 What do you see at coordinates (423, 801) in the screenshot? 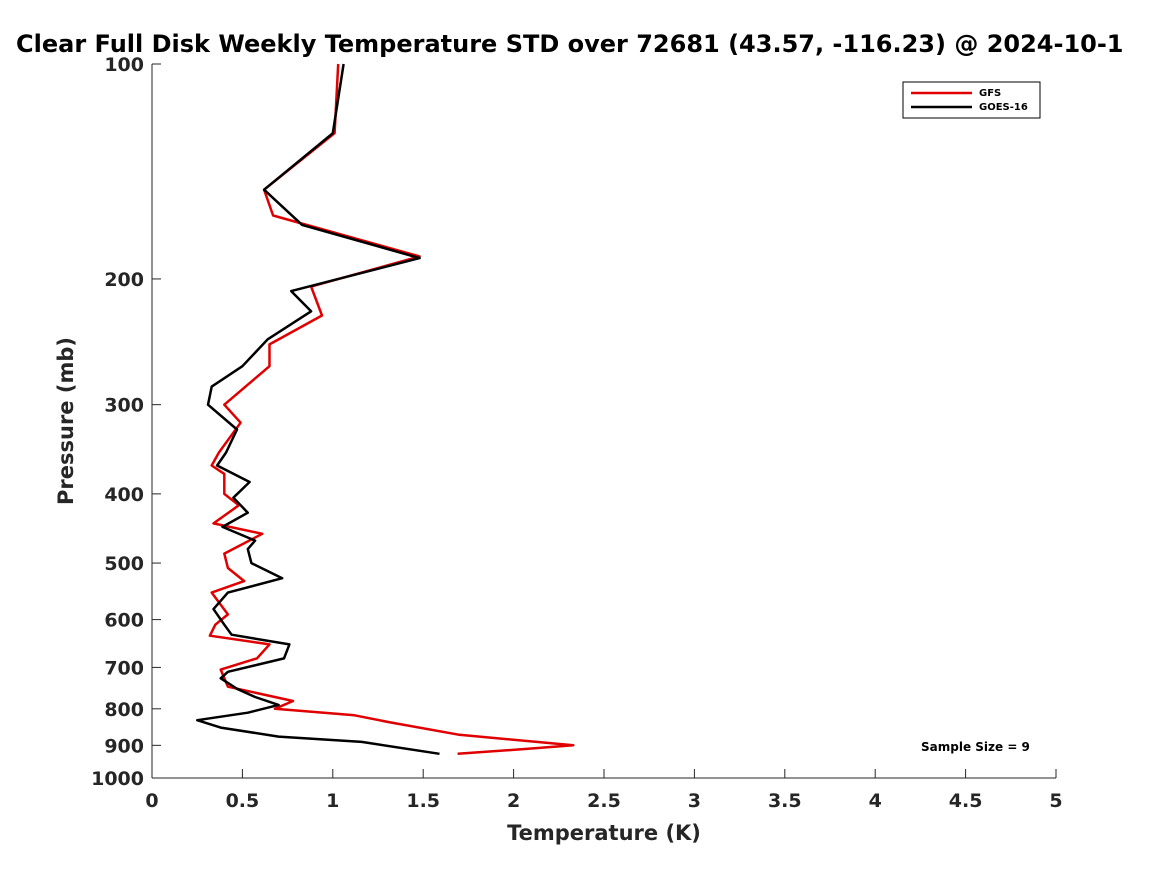
I see `x-tick-label: 1.5` at bounding box center [423, 801].